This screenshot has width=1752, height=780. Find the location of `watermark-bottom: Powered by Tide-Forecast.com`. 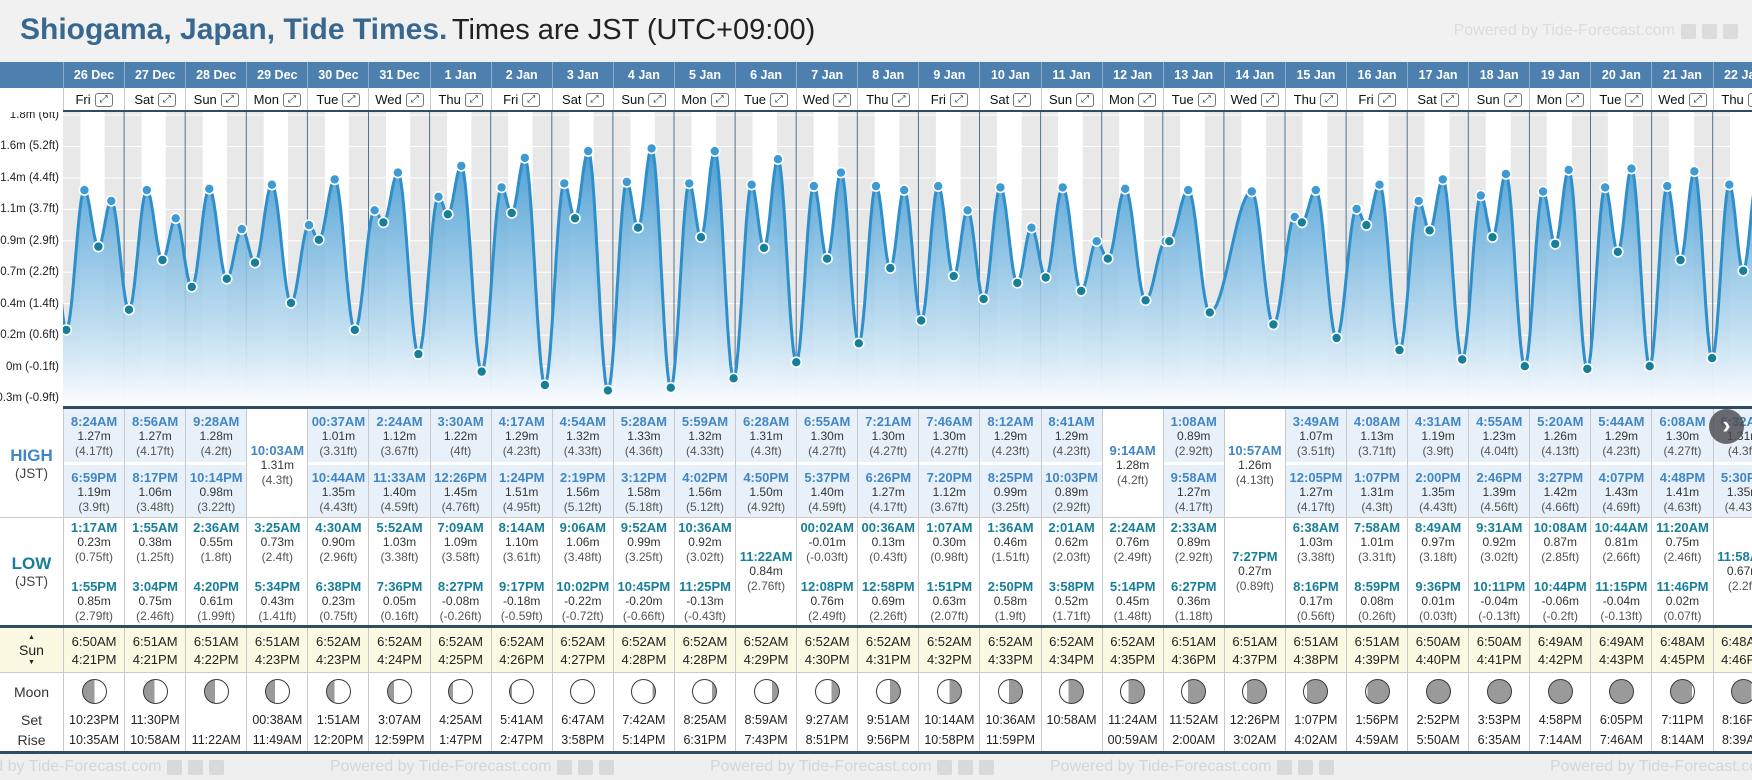

watermark-bottom: Powered by Tide-Forecast.com is located at coordinates (1651, 767).